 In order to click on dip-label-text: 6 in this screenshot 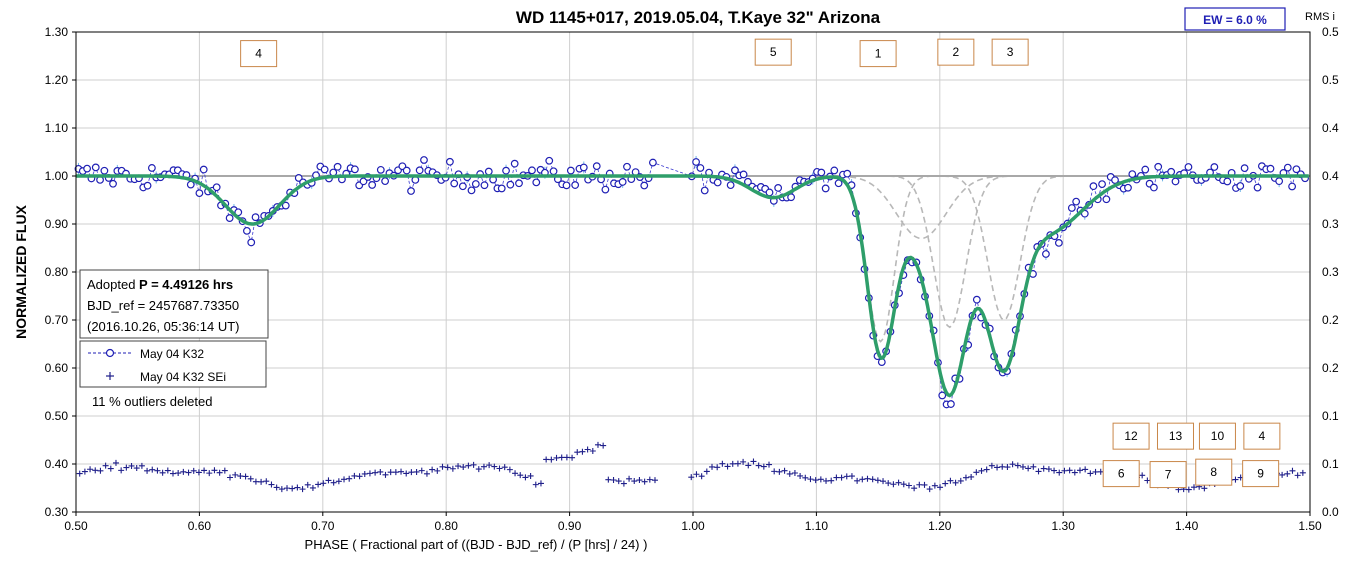, I will do `click(1121, 474)`.